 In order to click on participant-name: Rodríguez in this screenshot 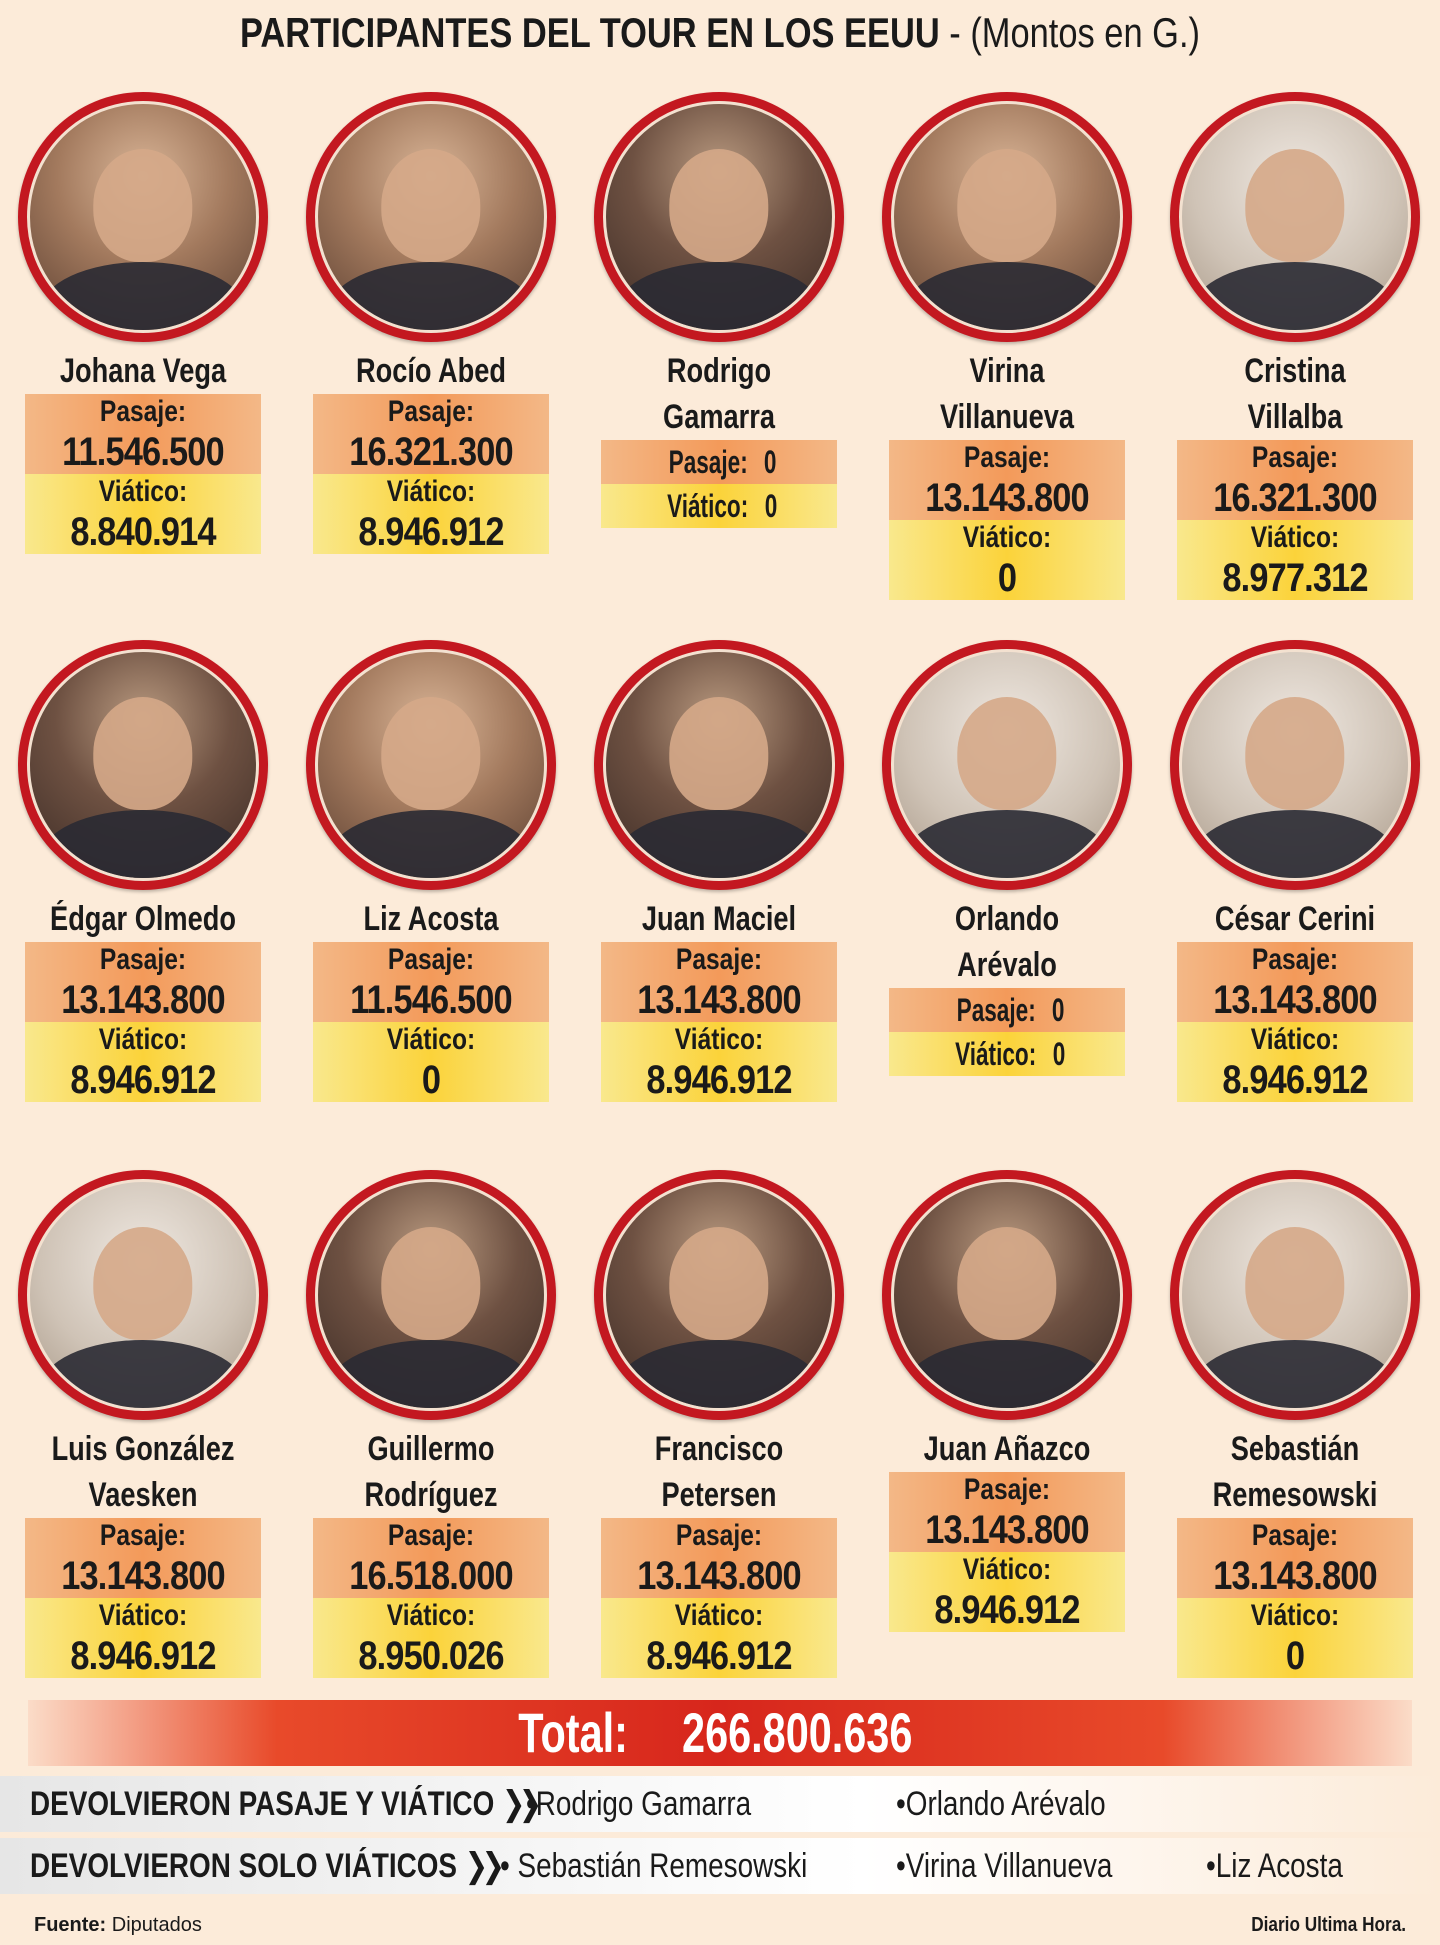, I will do `click(431, 1495)`.